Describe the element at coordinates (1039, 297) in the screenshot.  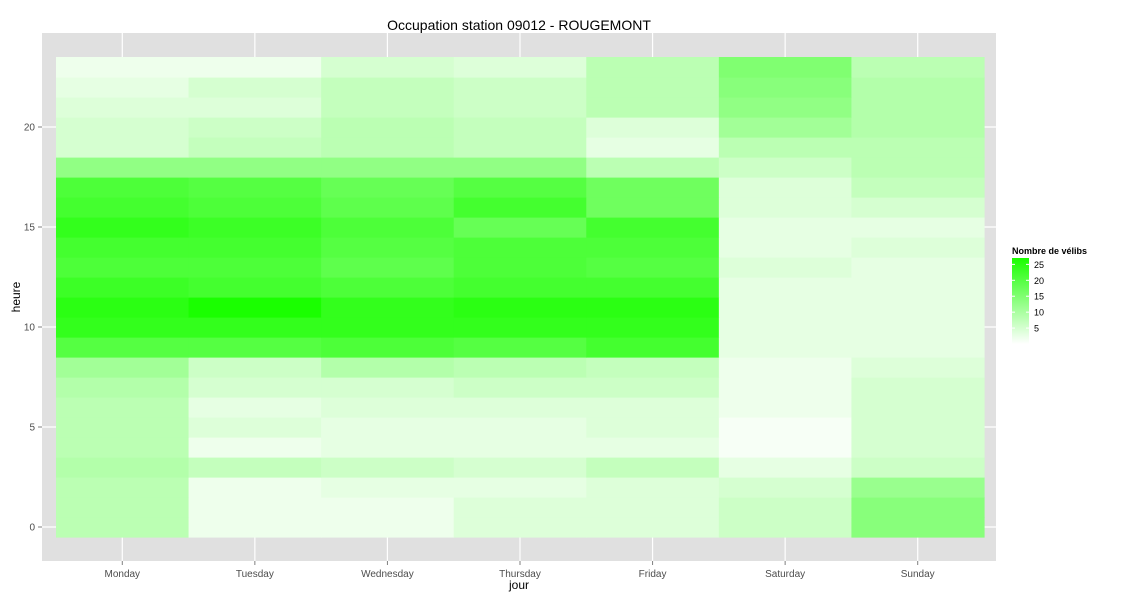
I see `legend-tick-label: 15` at that location.